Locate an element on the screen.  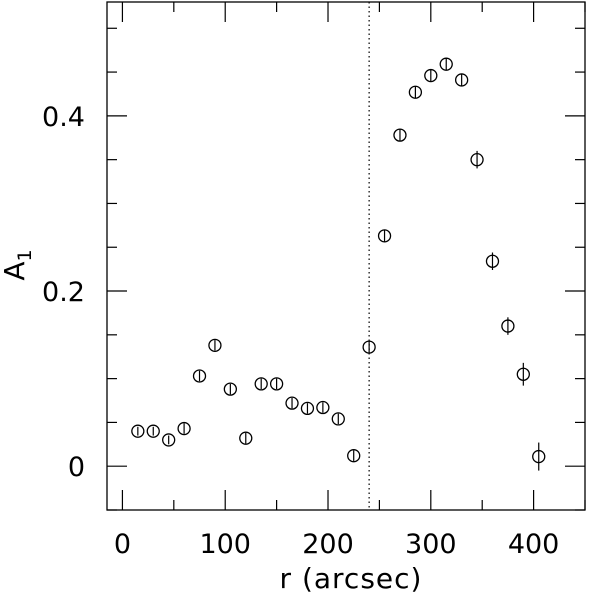
y-axis-label-subscript: 1 is located at coordinates (25, 255).